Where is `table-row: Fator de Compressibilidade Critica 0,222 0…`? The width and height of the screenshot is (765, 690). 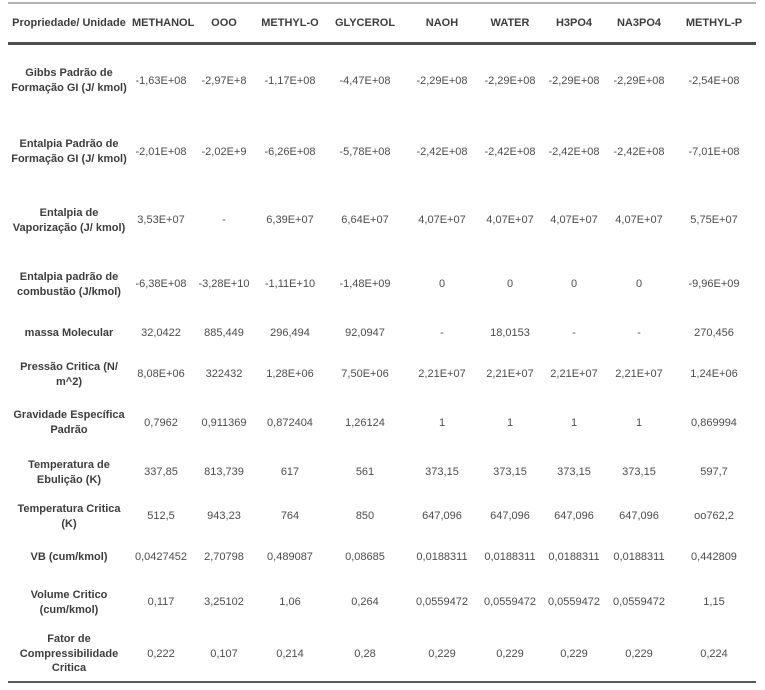 table-row: Fator de Compressibilidade Critica 0,222 0… is located at coordinates (382, 654).